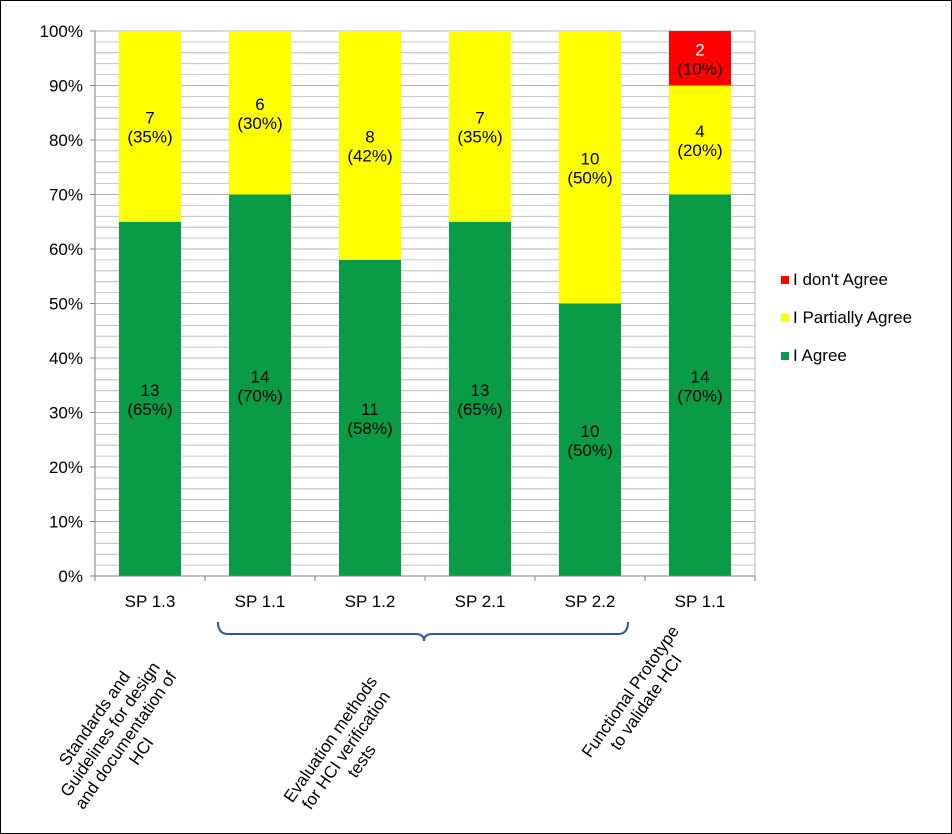 The width and height of the screenshot is (952, 834). Describe the element at coordinates (423, 631) in the screenshot. I see `group-bracket` at that location.